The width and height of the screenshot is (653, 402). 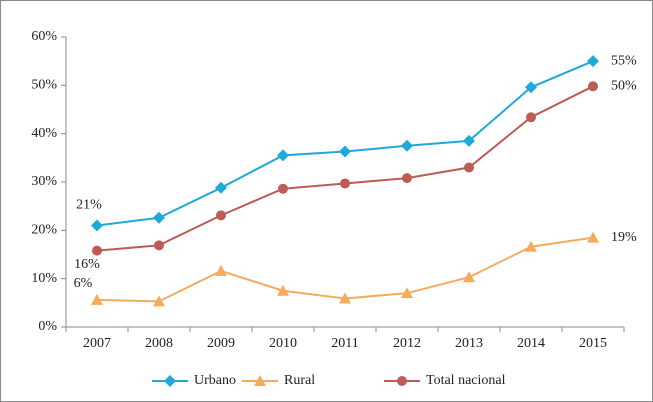 I want to click on x-tick-label: 2013, so click(x=469, y=343).